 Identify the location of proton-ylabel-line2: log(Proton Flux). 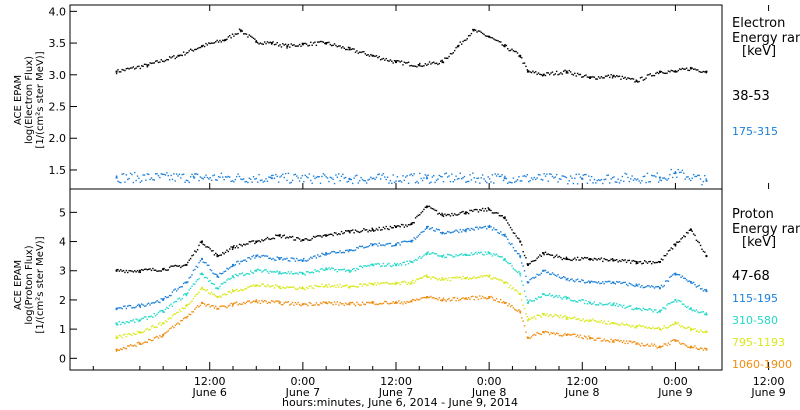
(29, 284).